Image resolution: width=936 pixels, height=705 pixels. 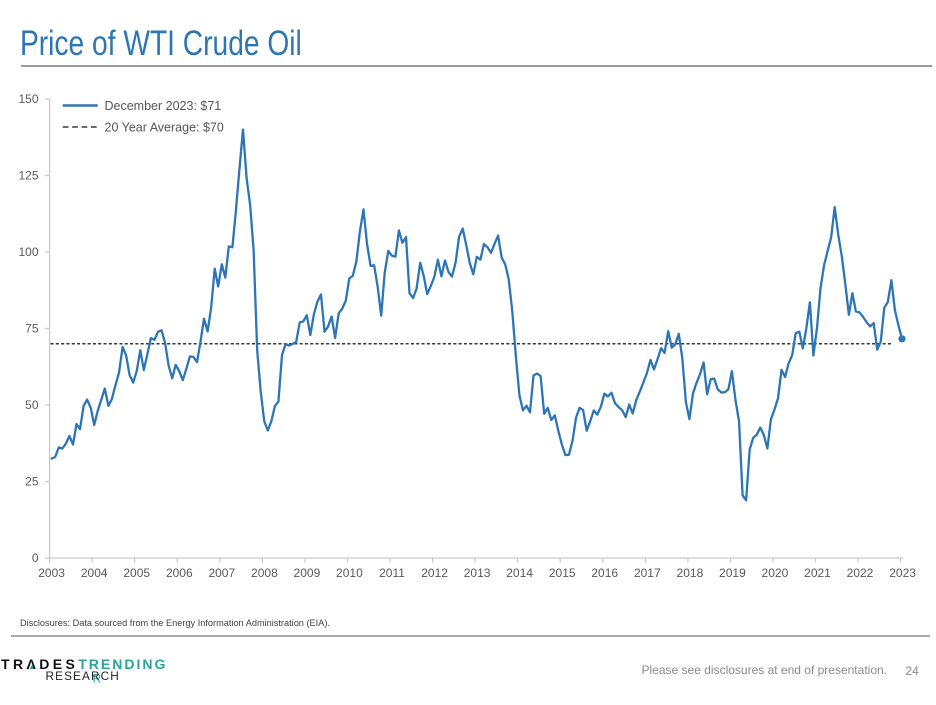 I want to click on svg-text: 2022, so click(x=860, y=573).